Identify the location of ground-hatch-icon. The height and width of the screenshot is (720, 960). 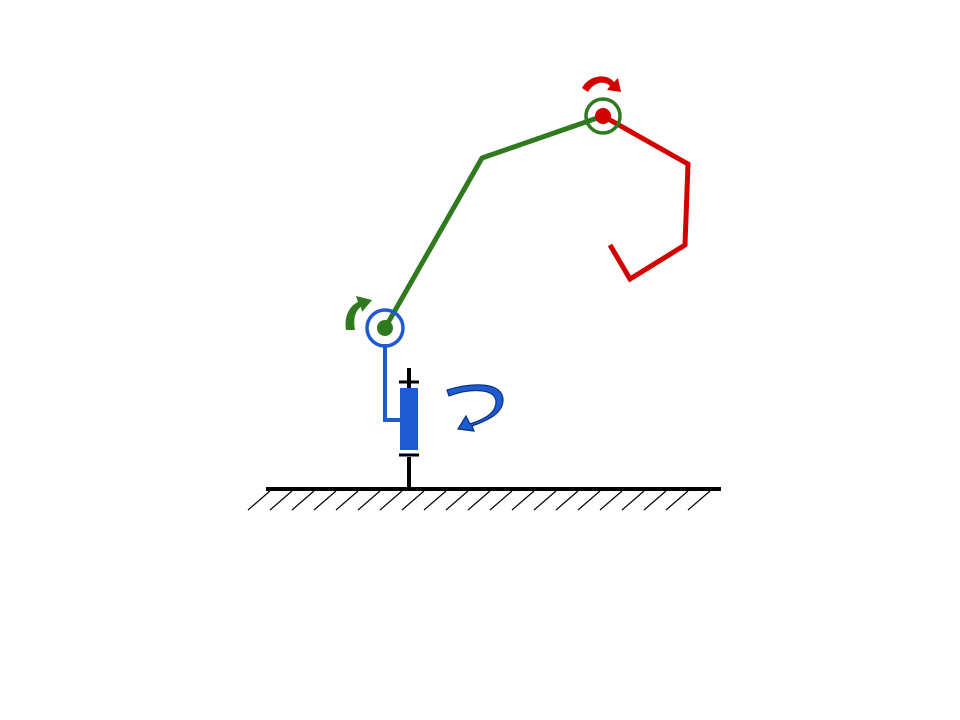
(479, 500).